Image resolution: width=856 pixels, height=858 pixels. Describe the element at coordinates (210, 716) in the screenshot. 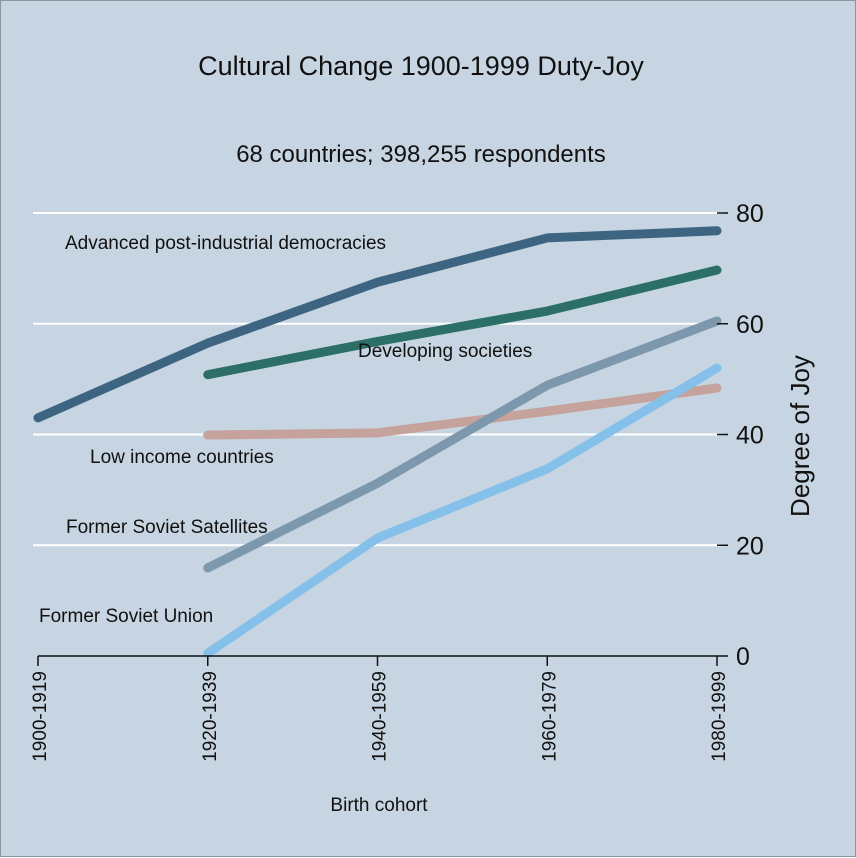

I see `x-tick-label: 1920-1939` at that location.